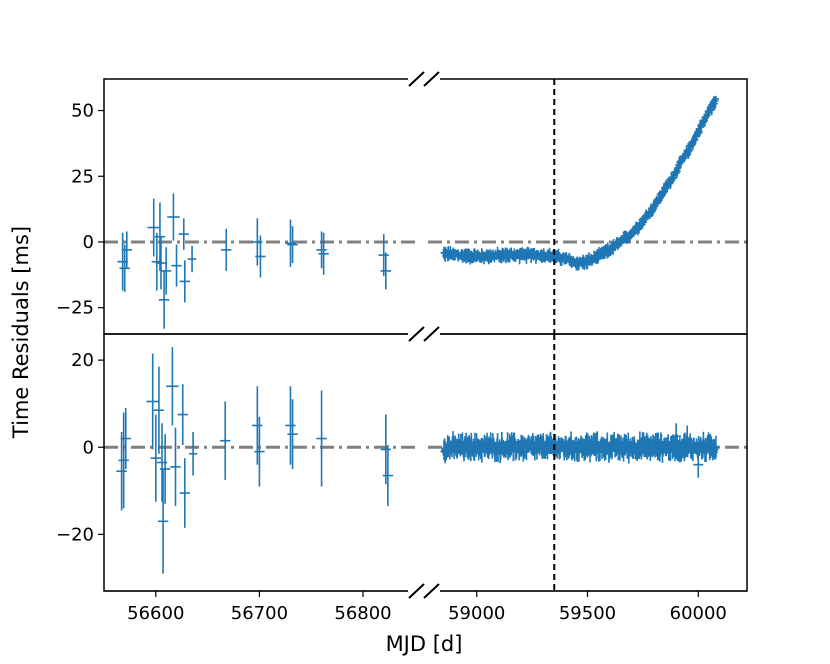 The width and height of the screenshot is (830, 664). I want to click on x-tick-label: 56800, so click(362, 613).